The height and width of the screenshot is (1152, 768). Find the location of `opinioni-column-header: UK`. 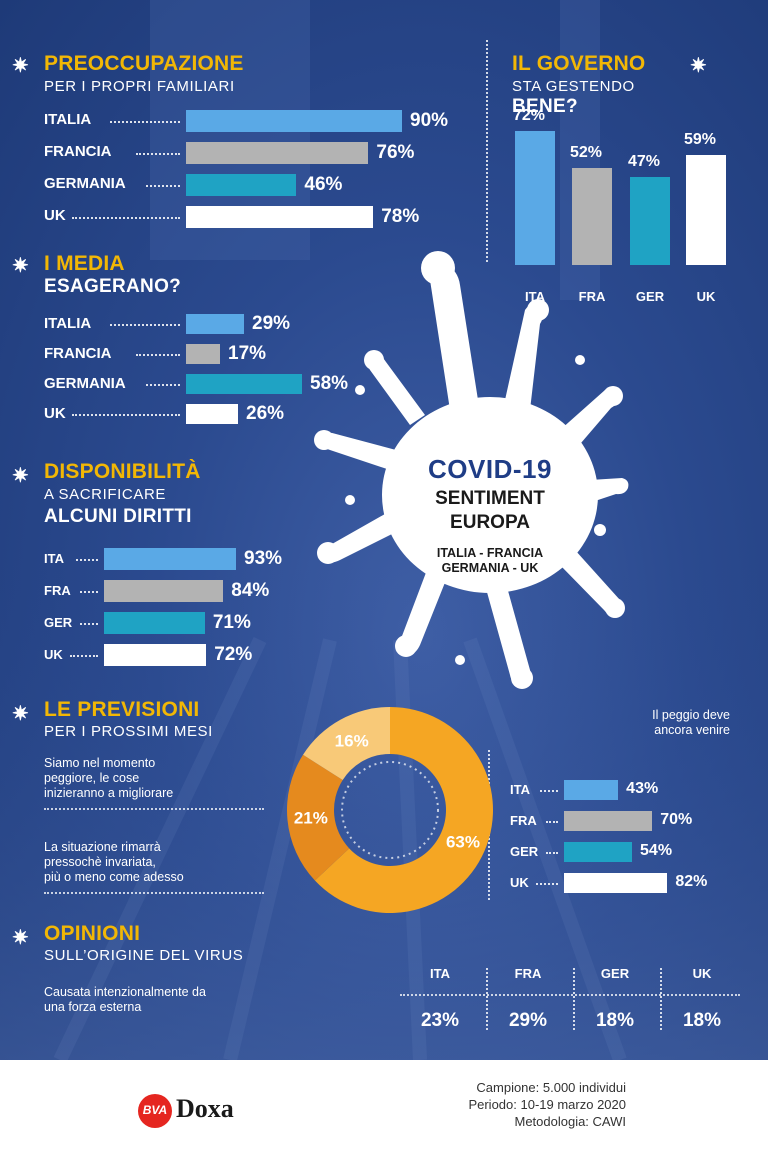

opinioni-column-header: UK is located at coordinates (702, 973).